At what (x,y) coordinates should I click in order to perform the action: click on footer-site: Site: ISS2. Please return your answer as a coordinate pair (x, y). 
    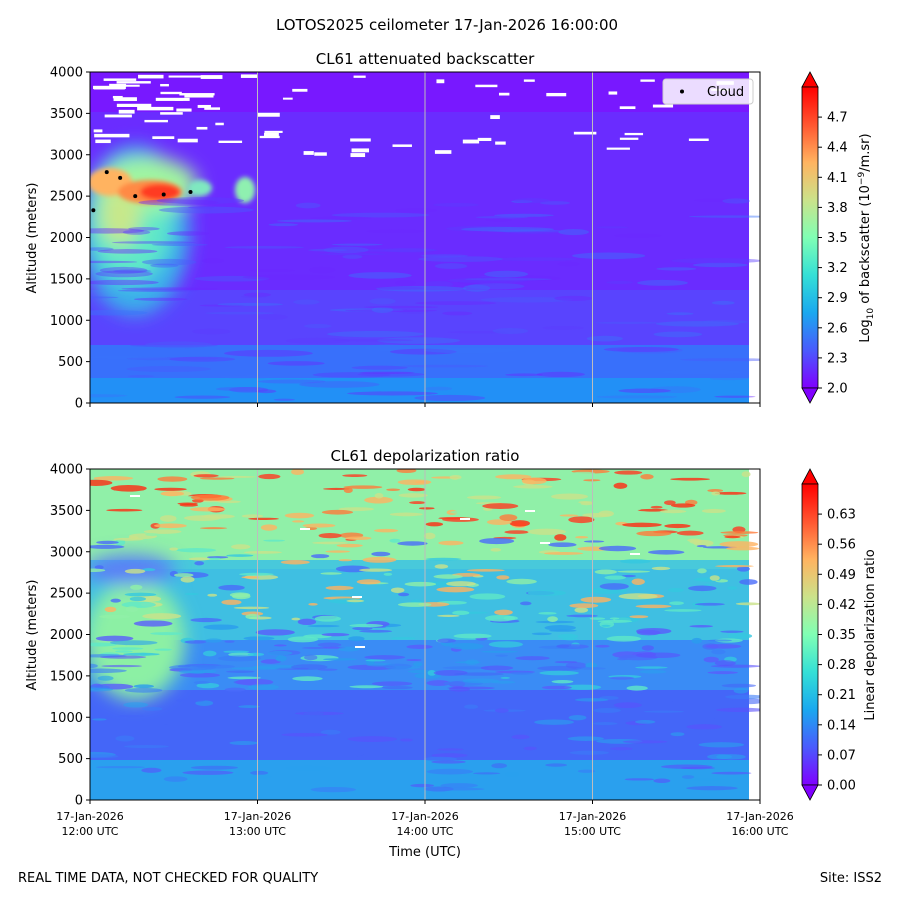
    Looking at the image, I should click on (851, 878).